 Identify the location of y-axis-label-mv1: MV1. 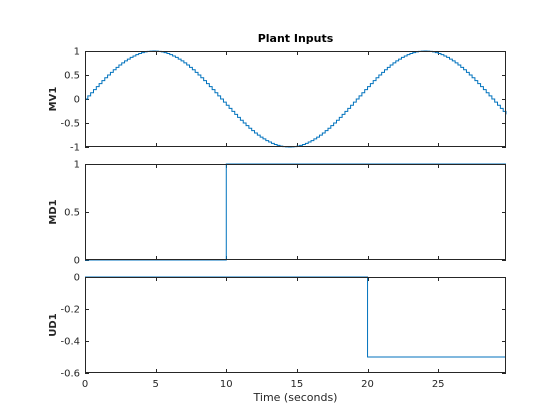
(53, 99).